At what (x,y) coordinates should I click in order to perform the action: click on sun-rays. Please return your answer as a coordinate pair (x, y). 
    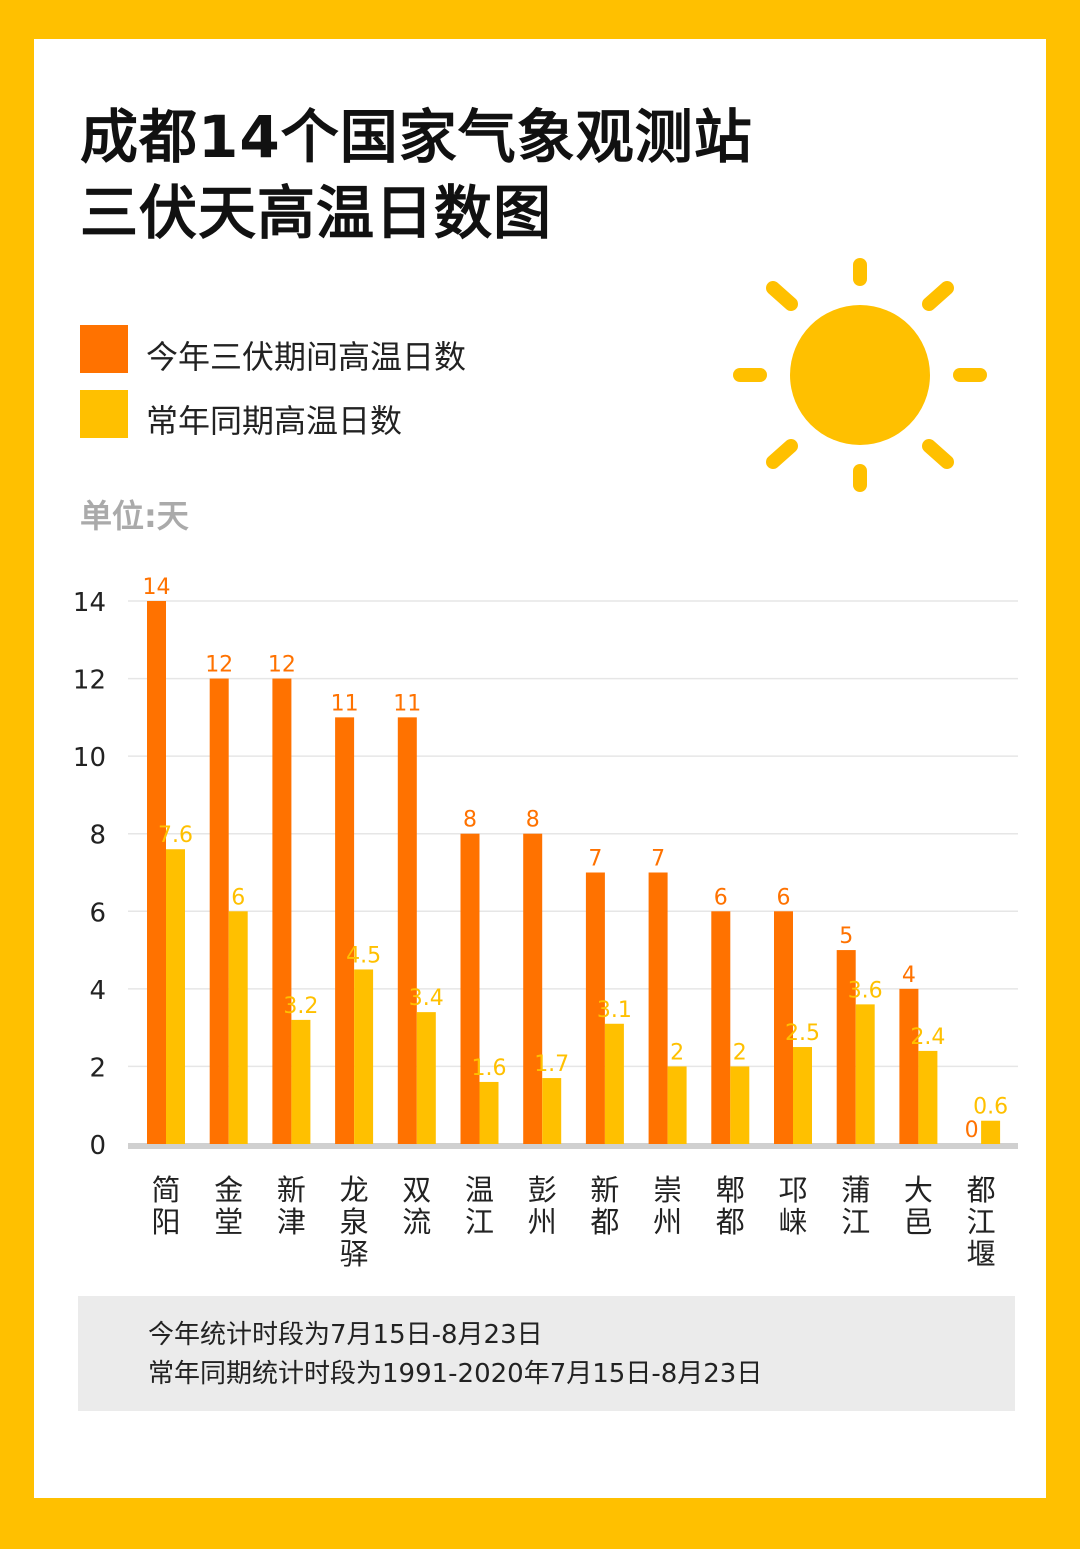
    Looking at the image, I should click on (860, 375).